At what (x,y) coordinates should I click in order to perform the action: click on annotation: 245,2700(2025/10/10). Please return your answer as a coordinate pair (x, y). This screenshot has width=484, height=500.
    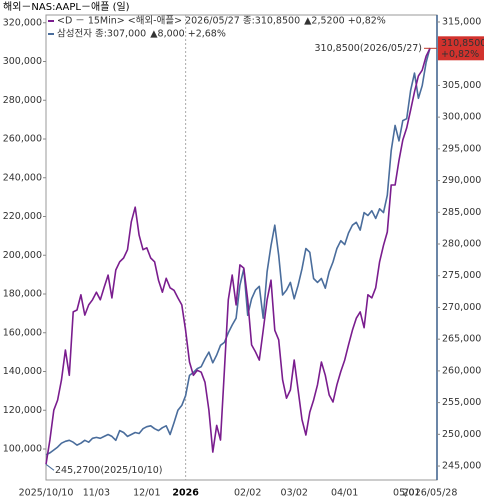
    Looking at the image, I should click on (109, 470).